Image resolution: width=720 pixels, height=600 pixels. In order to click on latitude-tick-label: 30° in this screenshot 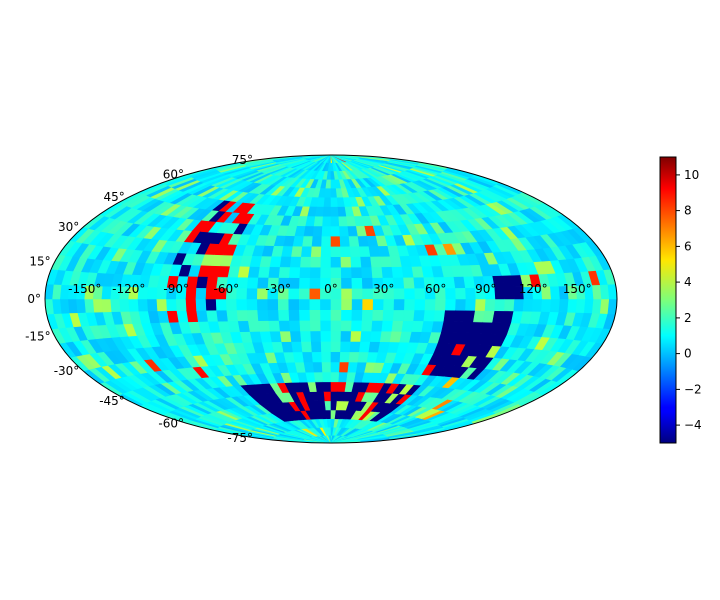, I will do `click(68, 227)`.